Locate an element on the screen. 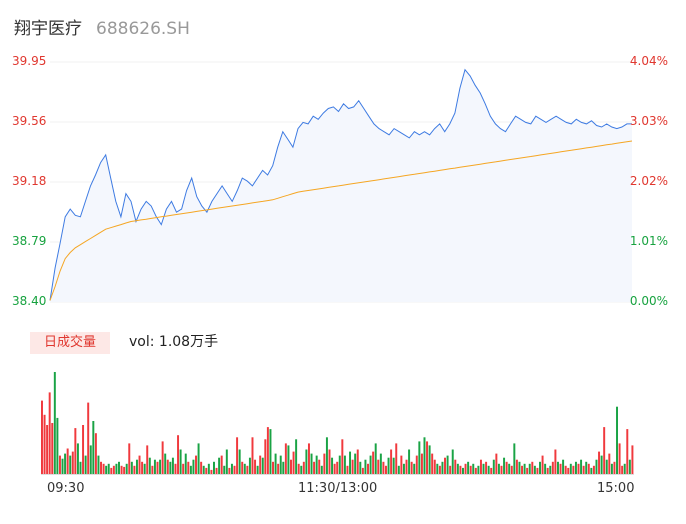 This screenshot has height=524, width=686. pct-tick-label: 4.04% is located at coordinates (648, 61).